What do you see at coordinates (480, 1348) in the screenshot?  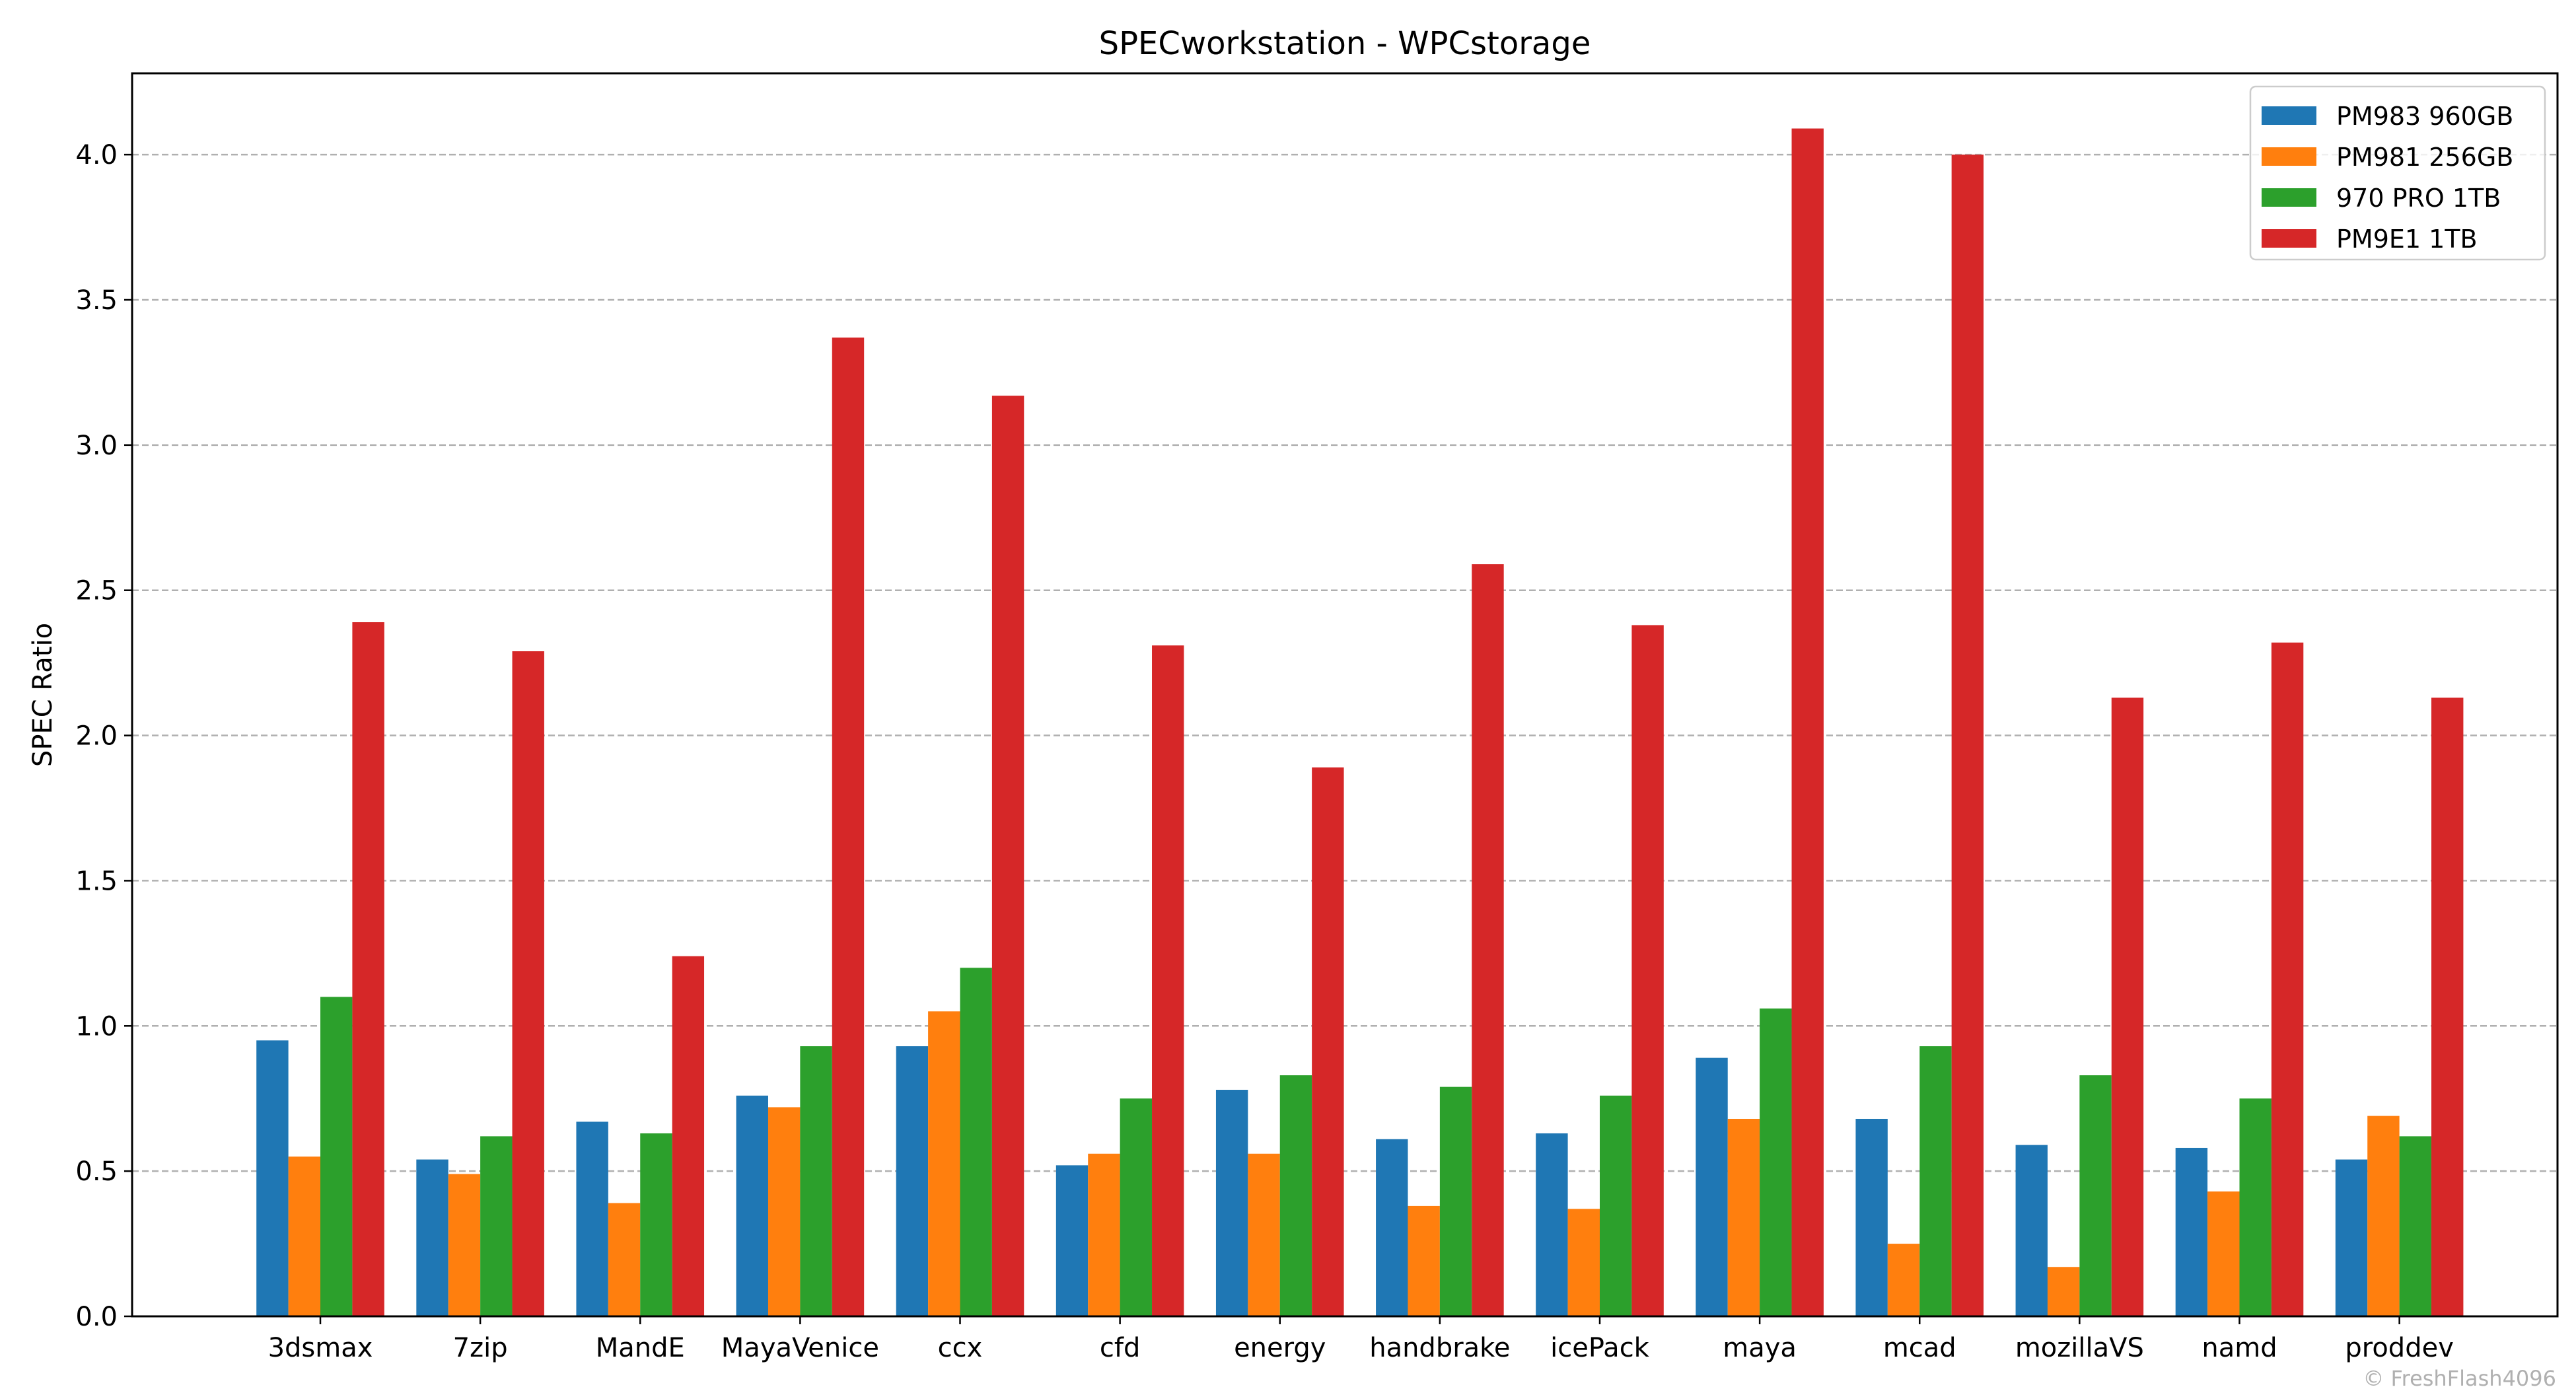 I see `x-tick-label: 7zip` at bounding box center [480, 1348].